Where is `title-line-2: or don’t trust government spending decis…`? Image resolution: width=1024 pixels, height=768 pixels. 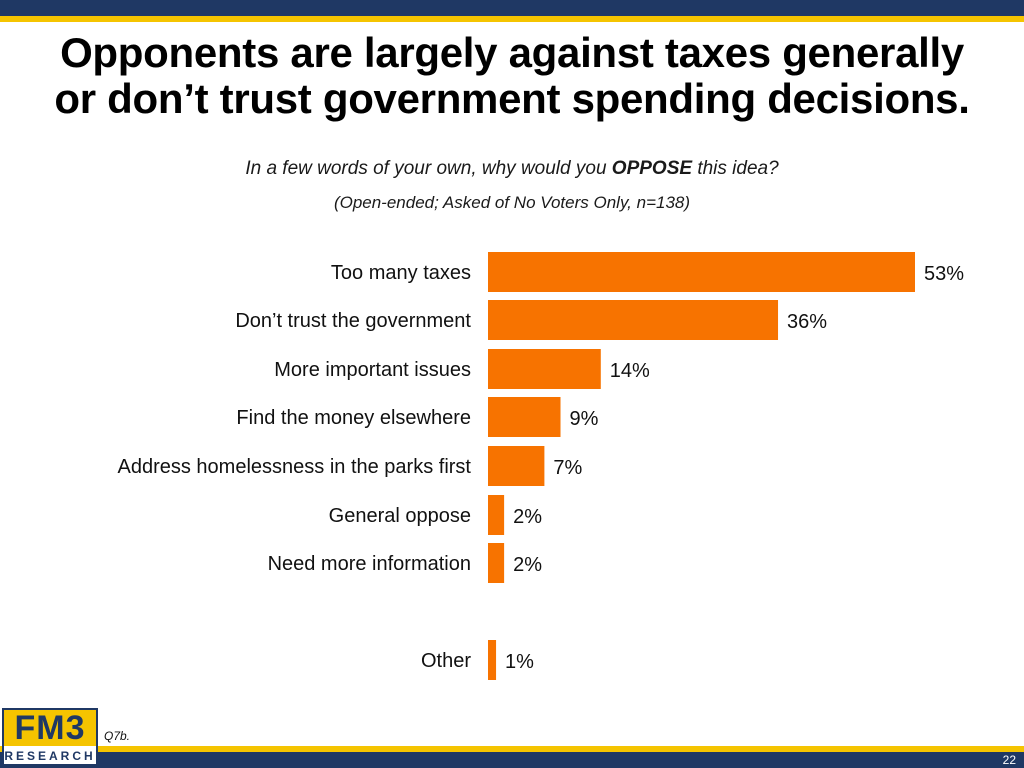 title-line-2: or don’t trust government spending decis… is located at coordinates (512, 98).